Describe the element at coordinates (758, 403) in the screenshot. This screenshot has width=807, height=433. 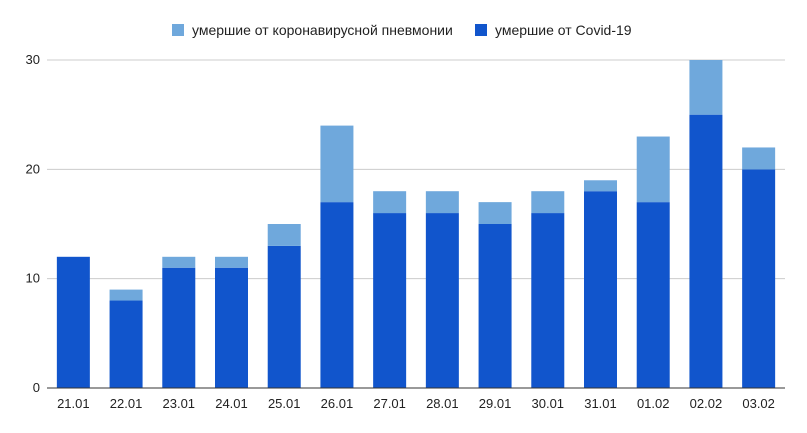
I see `x-tick-label: 03.02` at that location.